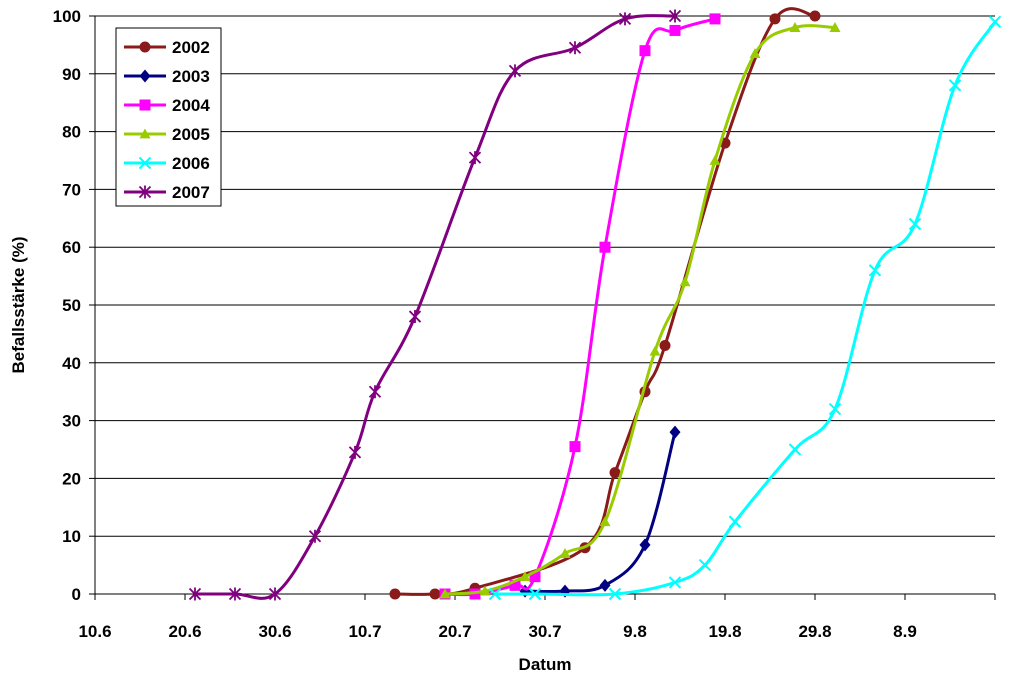 This screenshot has height=677, width=1012. I want to click on x-tick-label: 9.8, so click(635, 631).